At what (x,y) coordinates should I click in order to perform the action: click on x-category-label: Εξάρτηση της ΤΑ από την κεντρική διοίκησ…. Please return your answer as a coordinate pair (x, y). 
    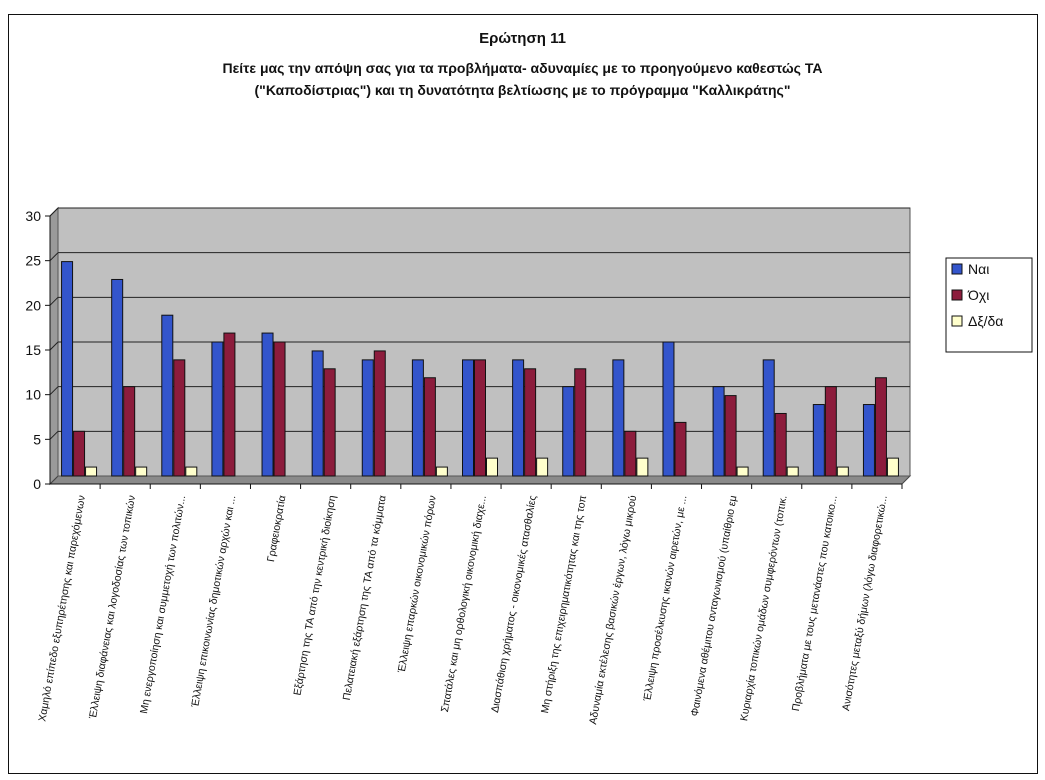
    Looking at the image, I should click on (315, 595).